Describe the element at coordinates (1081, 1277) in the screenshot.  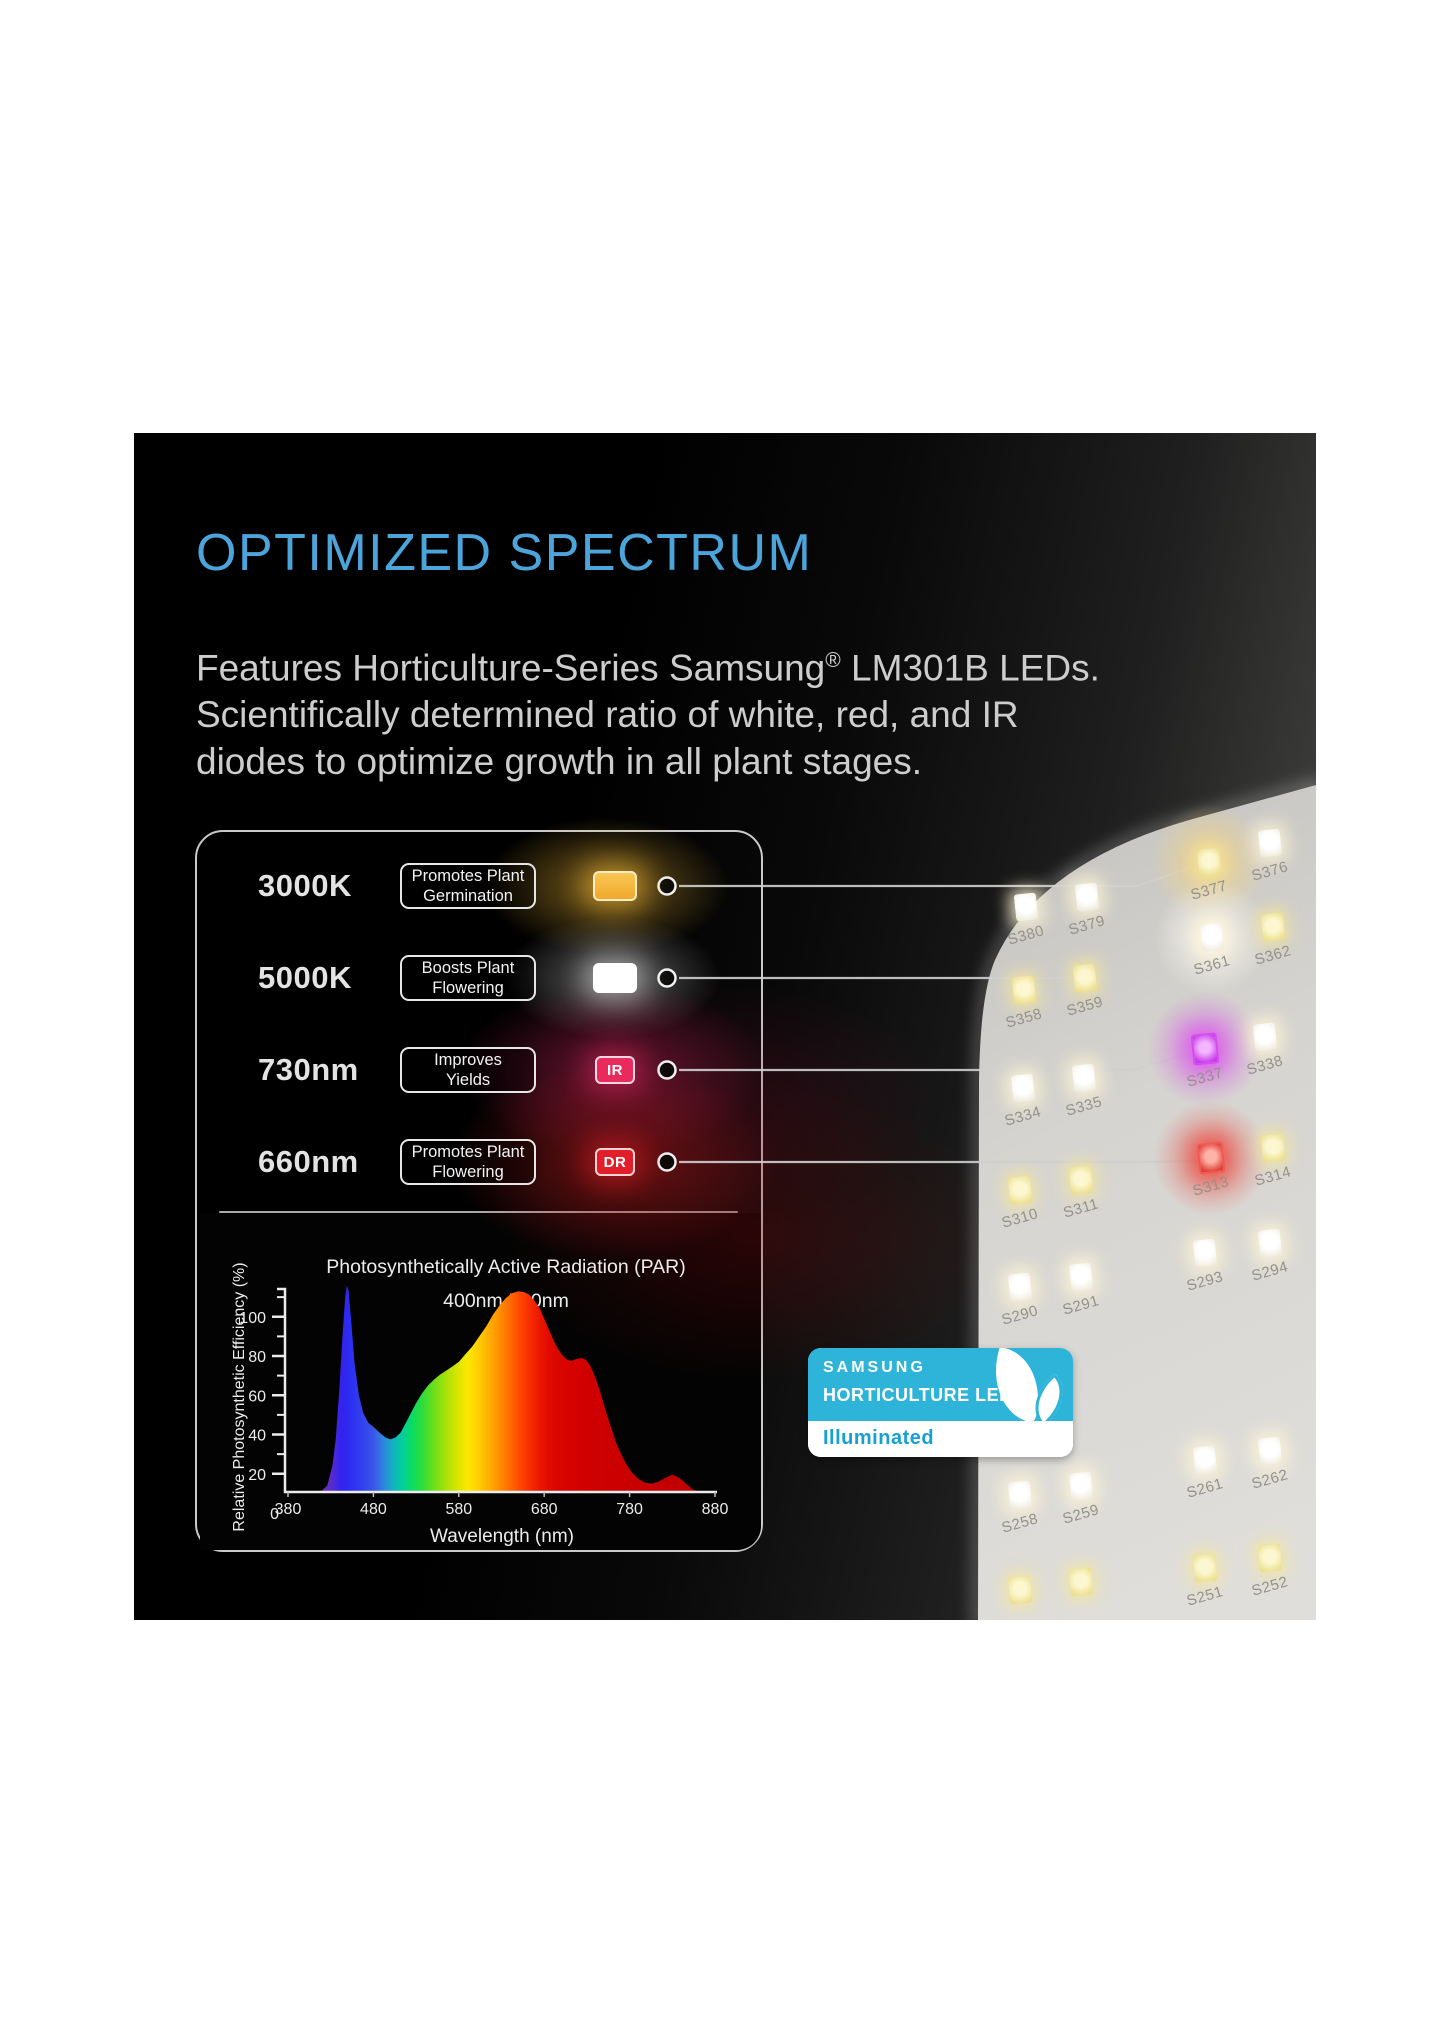
I see `led-s291` at that location.